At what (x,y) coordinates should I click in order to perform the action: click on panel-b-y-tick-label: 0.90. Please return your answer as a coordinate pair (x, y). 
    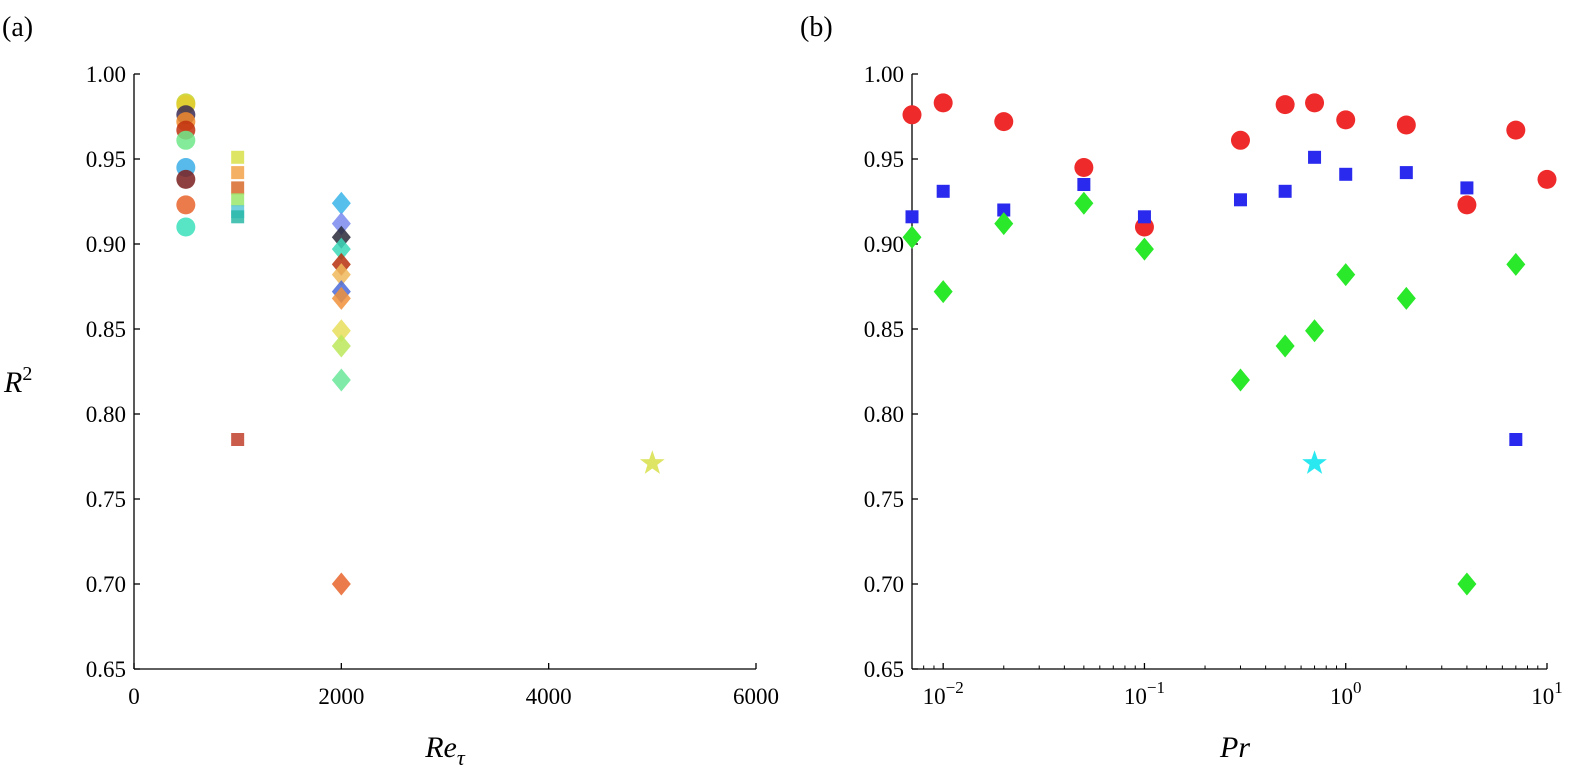
    Looking at the image, I should click on (884, 244).